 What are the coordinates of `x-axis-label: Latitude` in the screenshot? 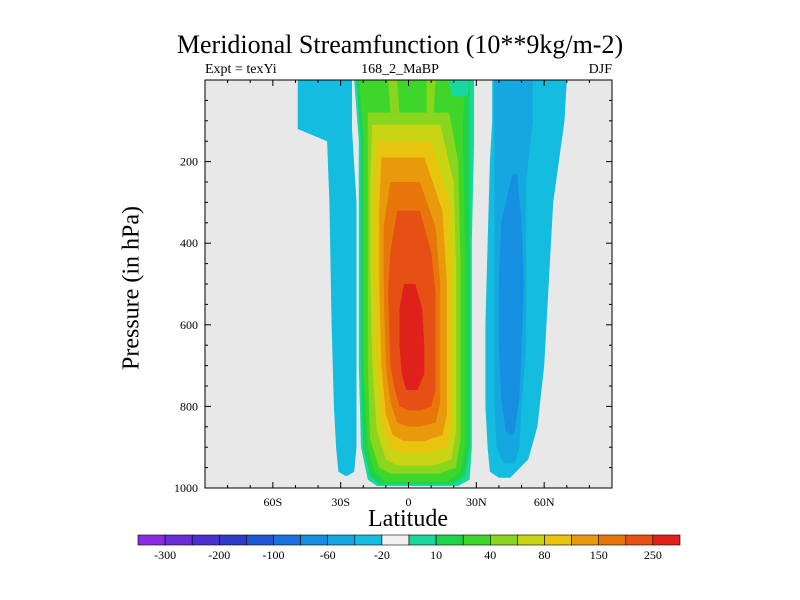 It's located at (408, 519).